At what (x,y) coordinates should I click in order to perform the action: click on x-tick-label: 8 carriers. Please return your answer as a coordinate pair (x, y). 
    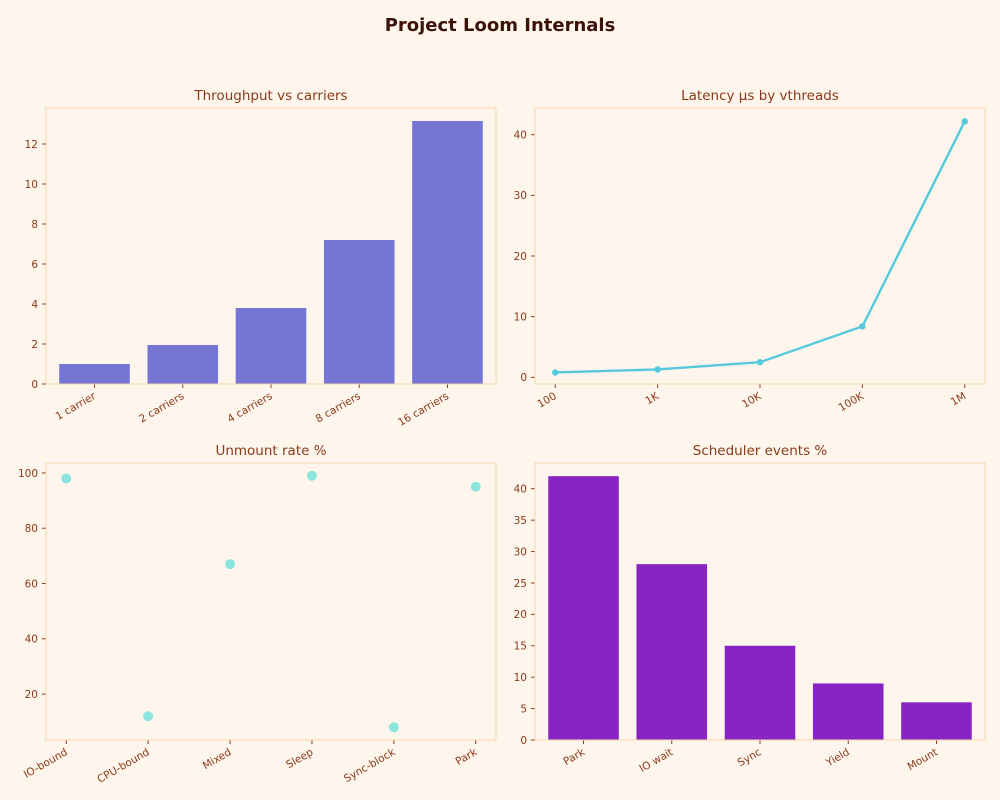
    Looking at the image, I should click on (338, 407).